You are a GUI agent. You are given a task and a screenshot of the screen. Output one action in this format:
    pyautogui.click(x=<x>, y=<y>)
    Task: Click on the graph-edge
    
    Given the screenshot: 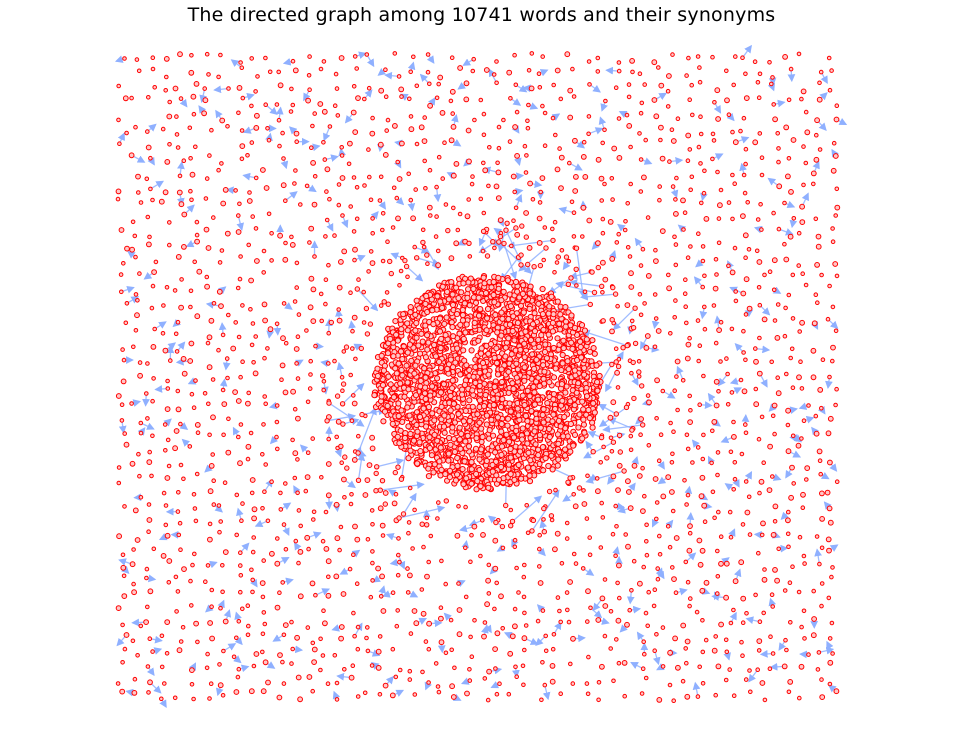 What is the action you would take?
    pyautogui.click(x=322, y=592)
    